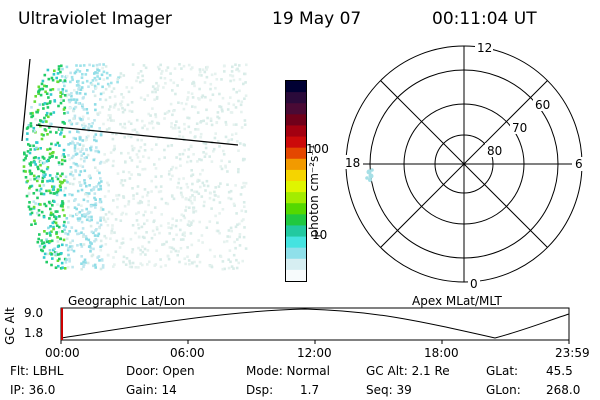 The width and height of the screenshot is (600, 400). Describe the element at coordinates (288, 371) in the screenshot. I see `mode-info: Mode: Normal` at that location.